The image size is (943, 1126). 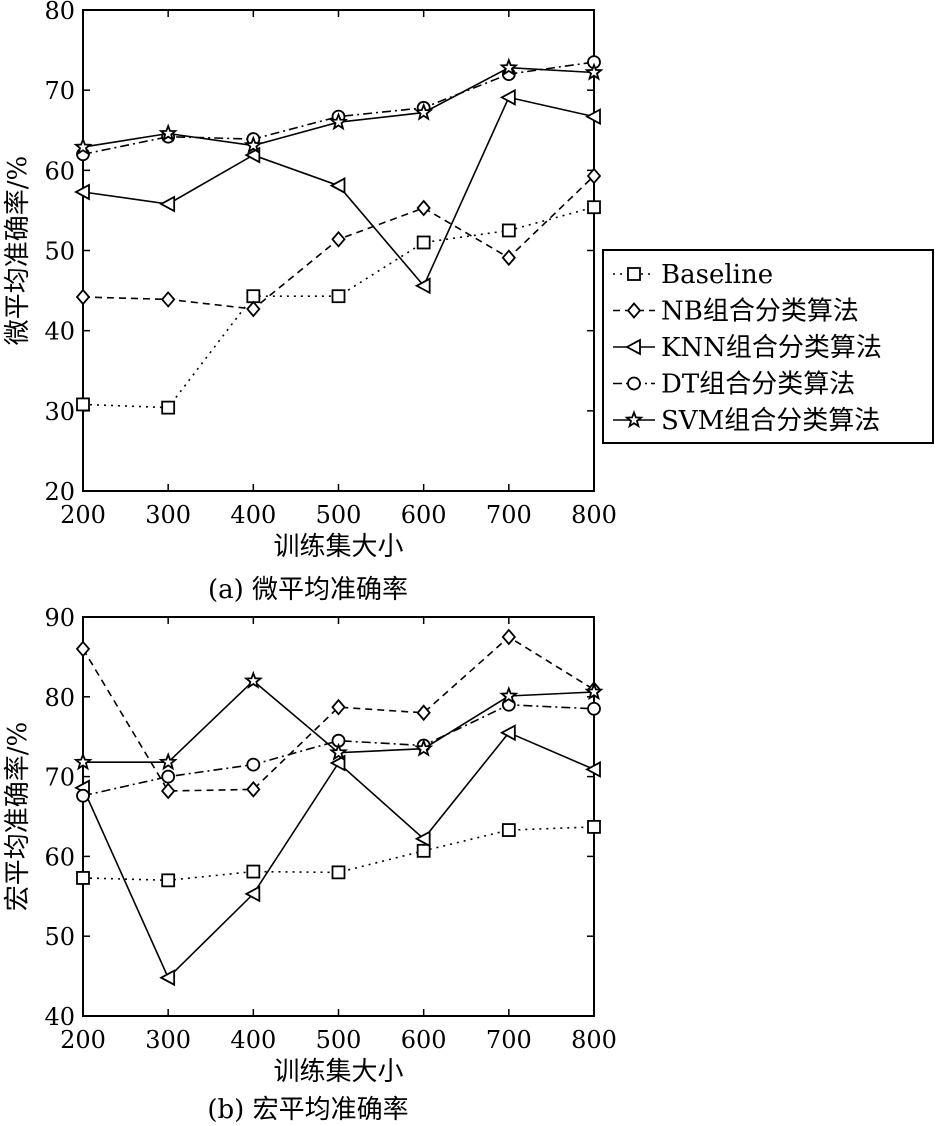 I want to click on legend-label: NB组合分类算法, so click(x=760, y=312).